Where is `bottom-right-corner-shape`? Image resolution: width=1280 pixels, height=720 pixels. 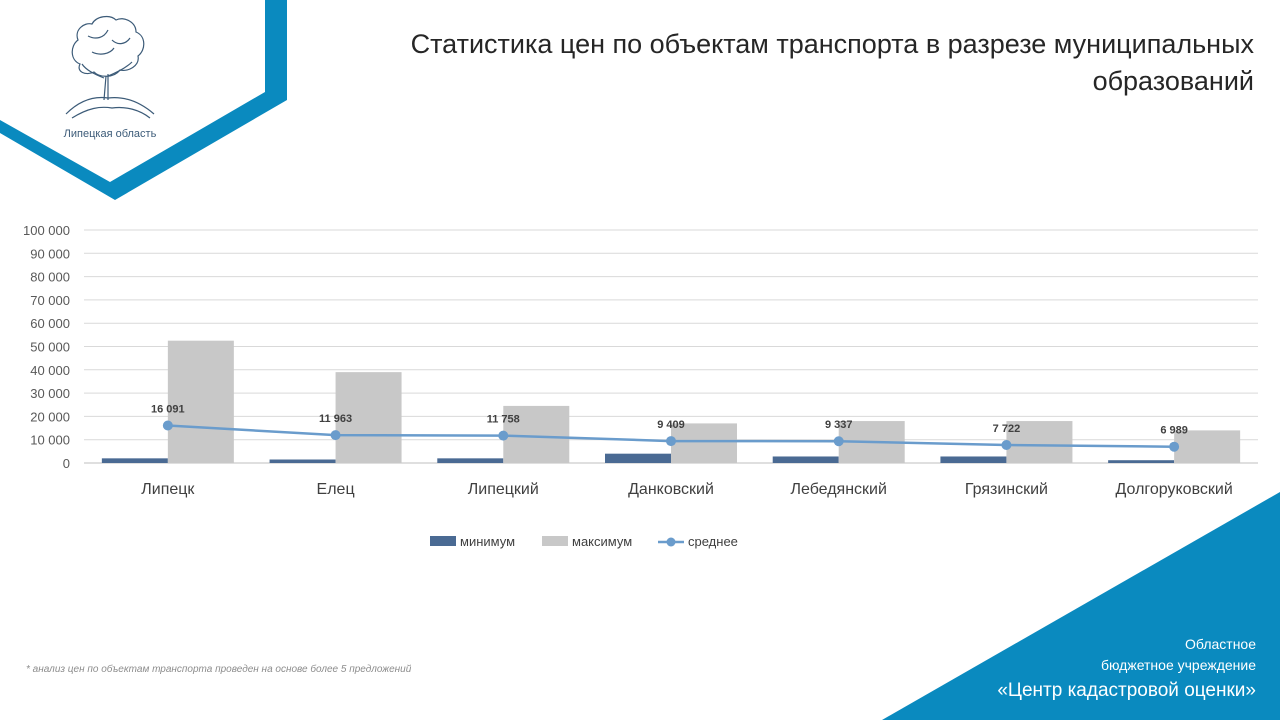
bottom-right-corner-shape is located at coordinates (1081, 606).